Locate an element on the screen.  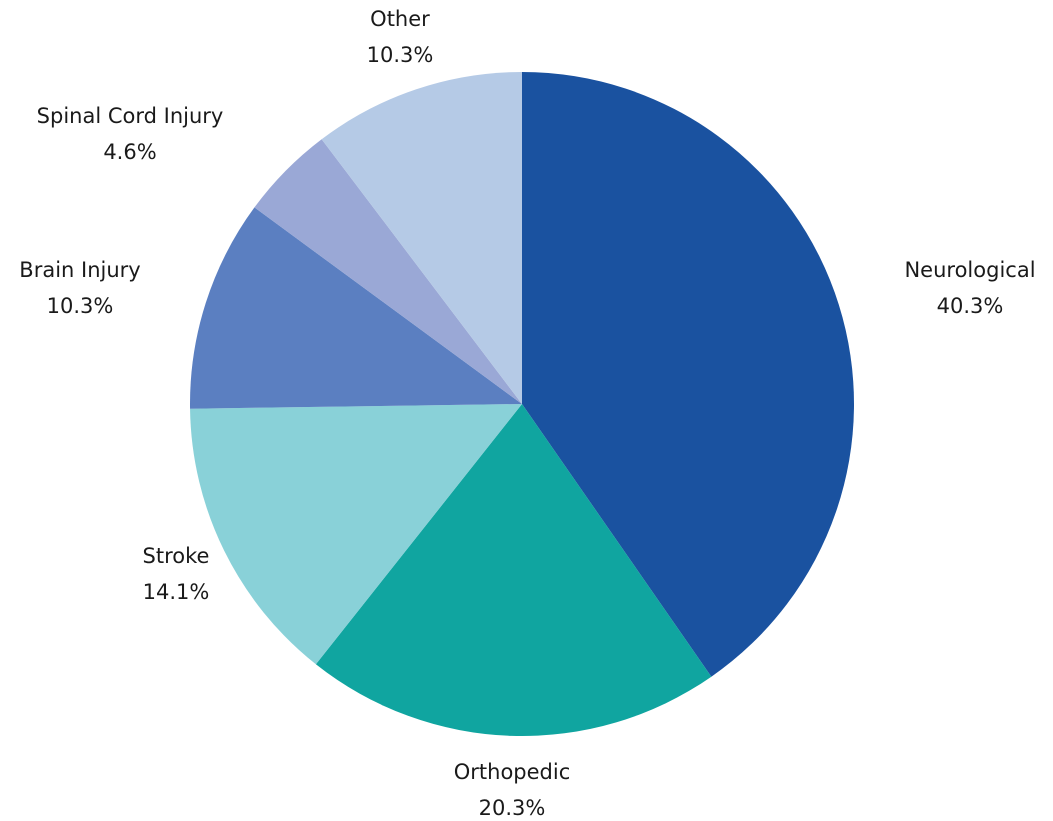
slice-label: Orthopedic is located at coordinates (512, 772).